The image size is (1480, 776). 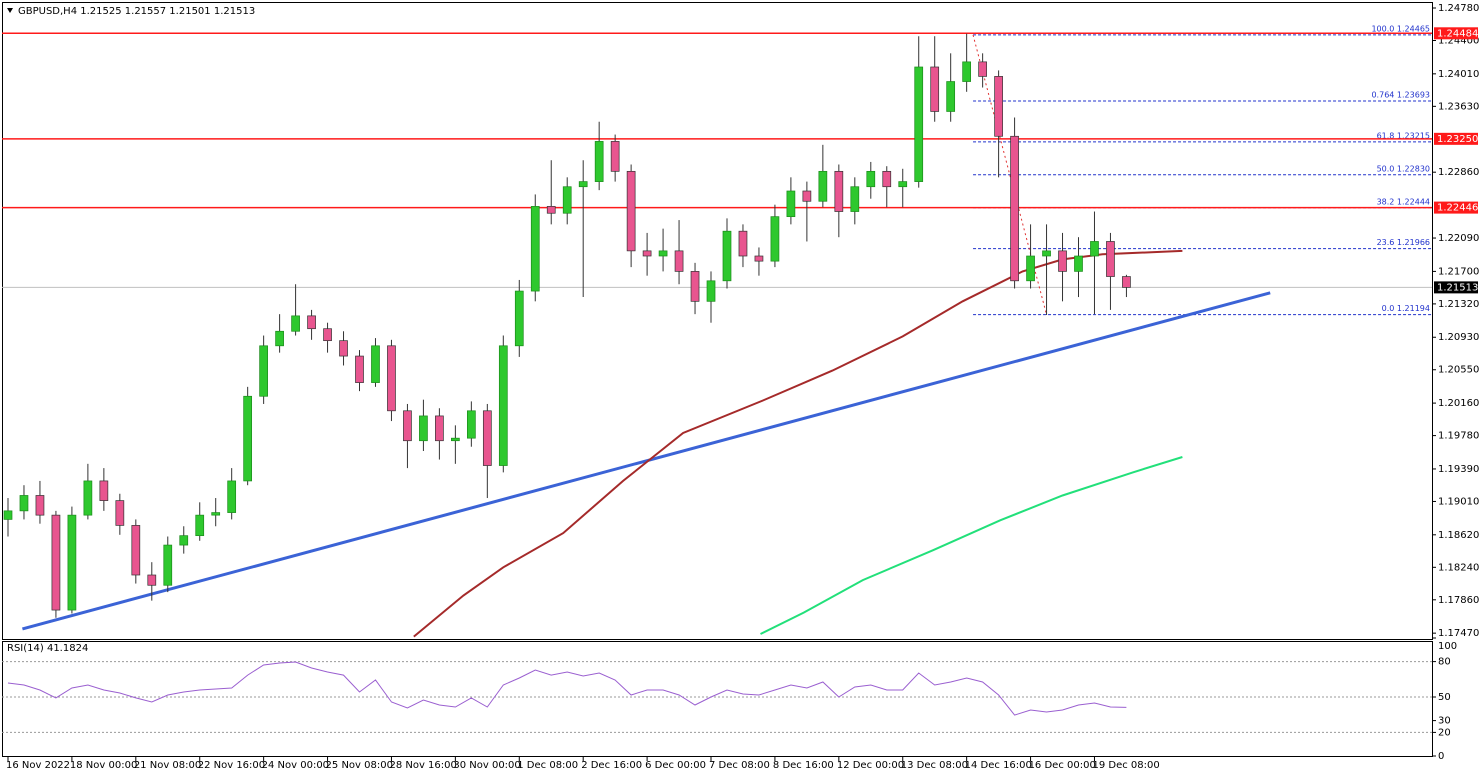 What do you see at coordinates (1458, 304) in the screenshot?
I see `y-tick-label: 1.21320` at bounding box center [1458, 304].